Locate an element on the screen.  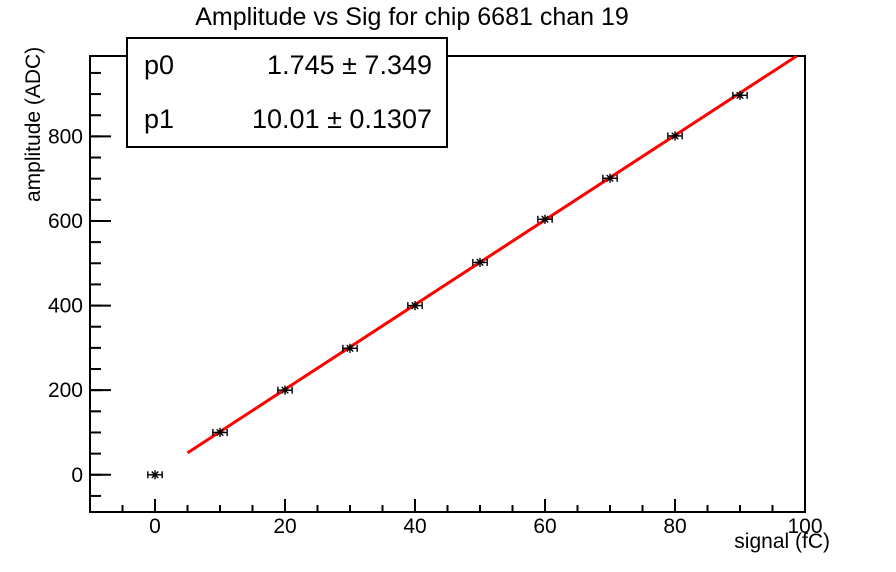
stat-row-p0: p0 1.745 ± 7.349 is located at coordinates (288, 66).